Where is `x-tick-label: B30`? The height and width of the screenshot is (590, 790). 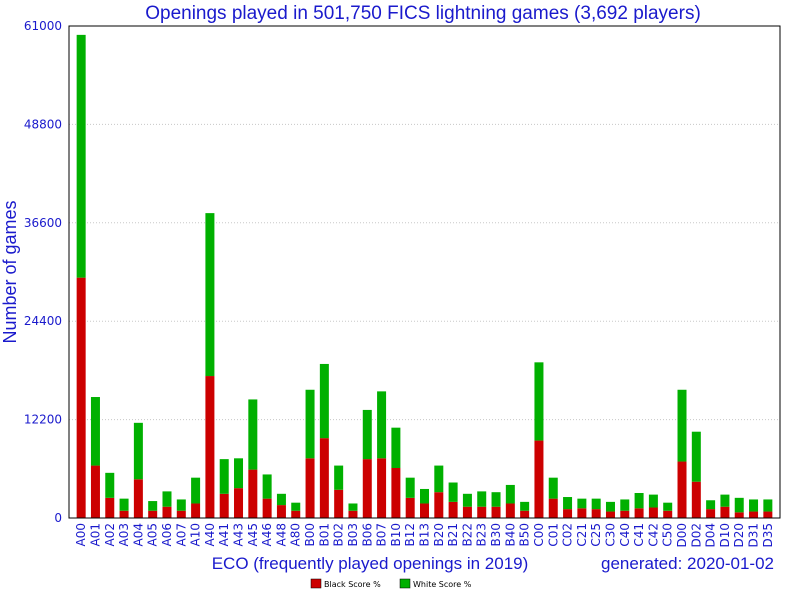 x-tick-label: B30 is located at coordinates (496, 535).